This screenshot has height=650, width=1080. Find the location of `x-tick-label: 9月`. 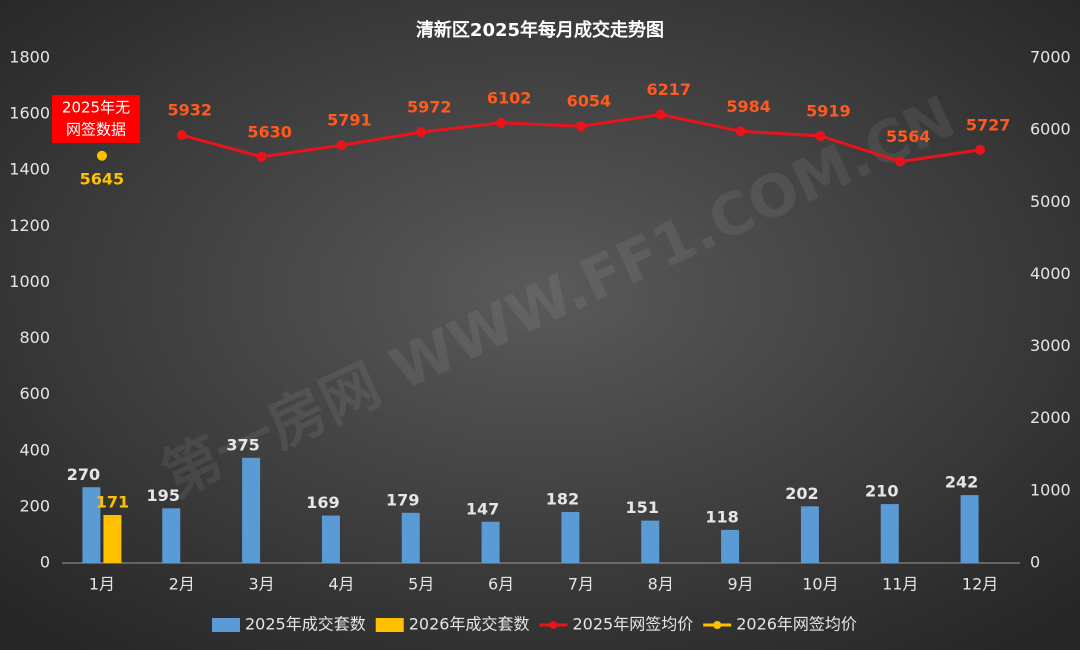

x-tick-label: 9月 is located at coordinates (740, 584).